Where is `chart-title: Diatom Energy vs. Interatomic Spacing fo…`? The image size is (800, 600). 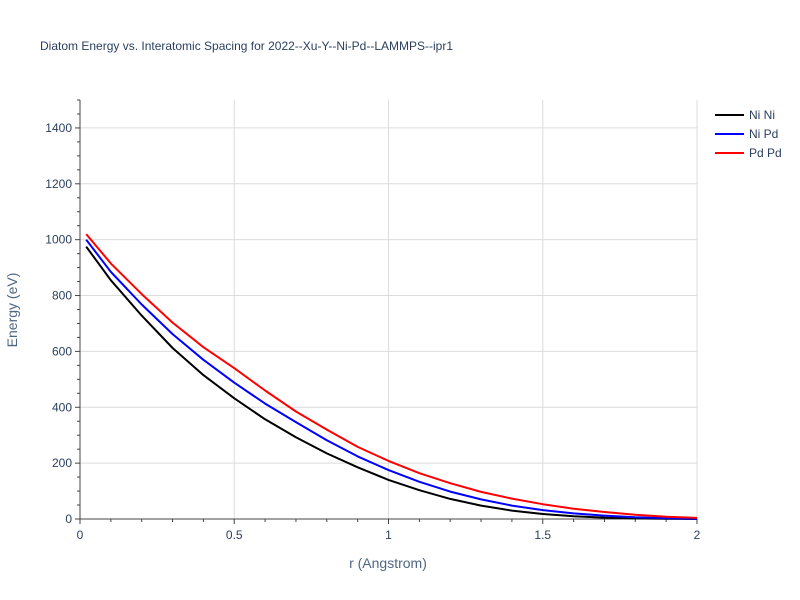 chart-title: Diatom Energy vs. Interatomic Spacing fo… is located at coordinates (246, 46).